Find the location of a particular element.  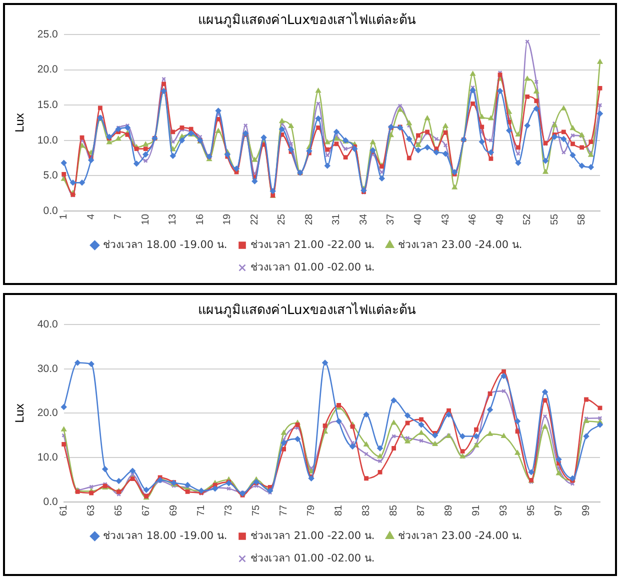

x-tick-label: 89 is located at coordinates (449, 510).